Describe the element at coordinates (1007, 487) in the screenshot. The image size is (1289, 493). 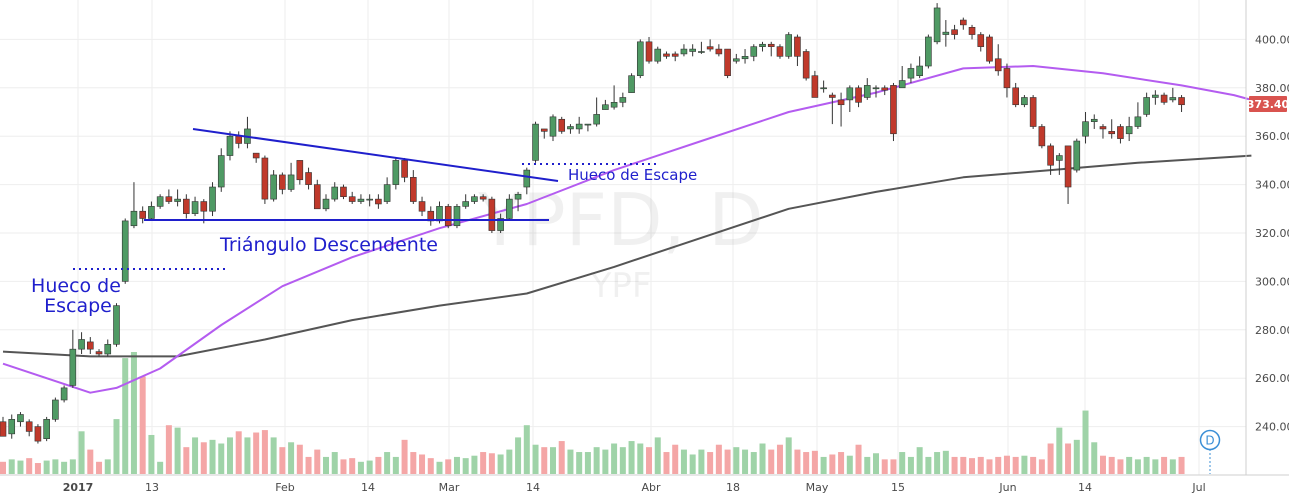
I see `time-tick-label: Jun` at that location.